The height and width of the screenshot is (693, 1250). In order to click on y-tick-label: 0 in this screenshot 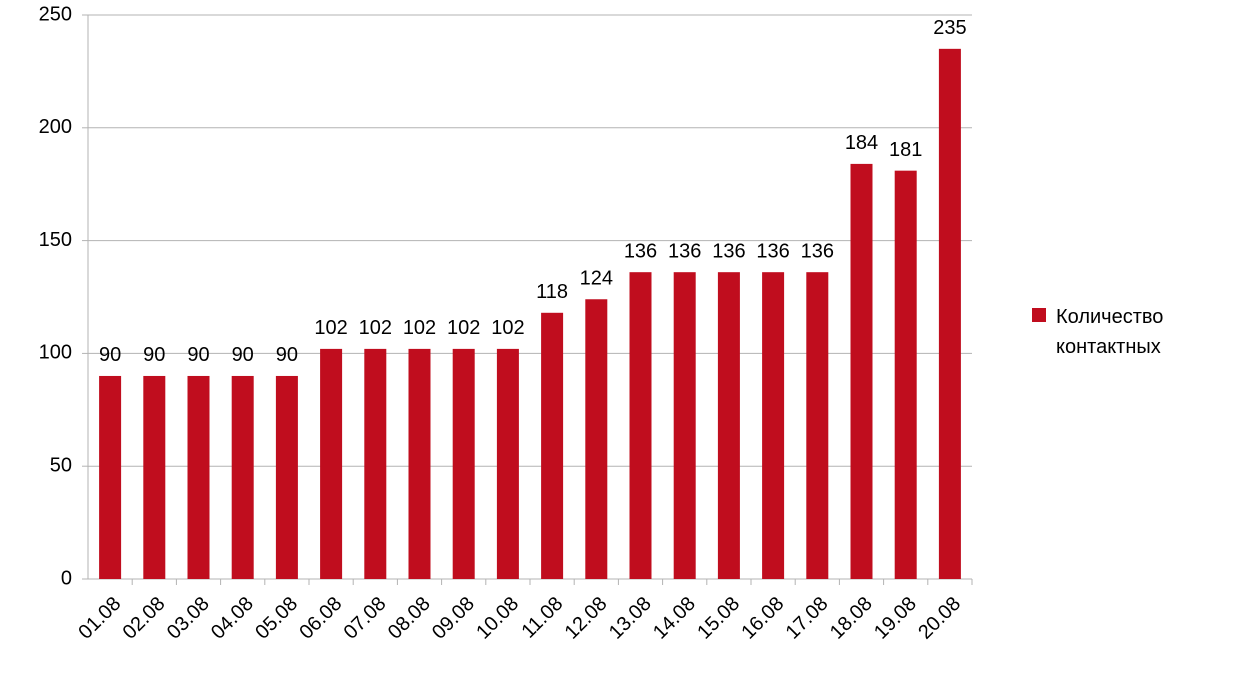, I will do `click(66, 578)`.